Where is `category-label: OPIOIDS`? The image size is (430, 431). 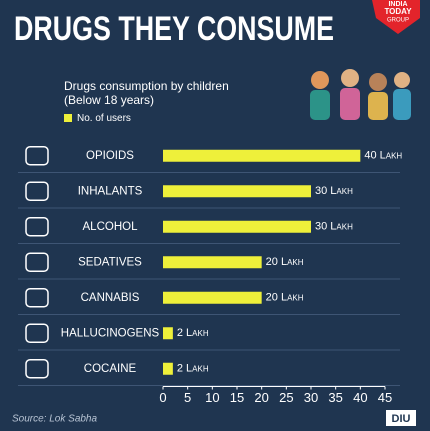 category-label: OPIOIDS is located at coordinates (110, 156).